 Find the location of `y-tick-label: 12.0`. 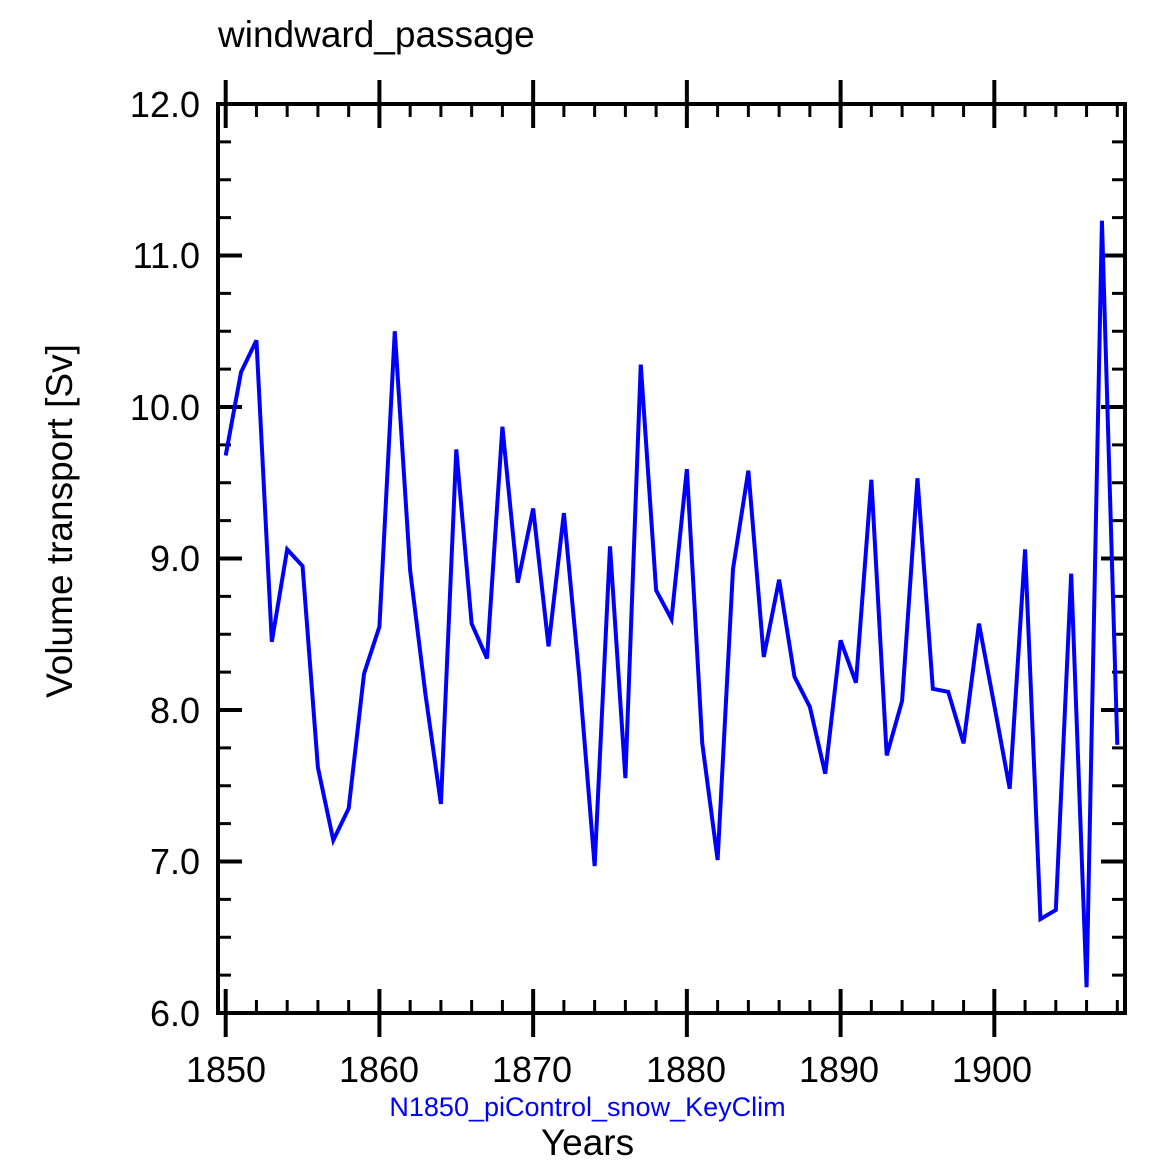

y-tick-label: 12.0 is located at coordinates (164, 104).